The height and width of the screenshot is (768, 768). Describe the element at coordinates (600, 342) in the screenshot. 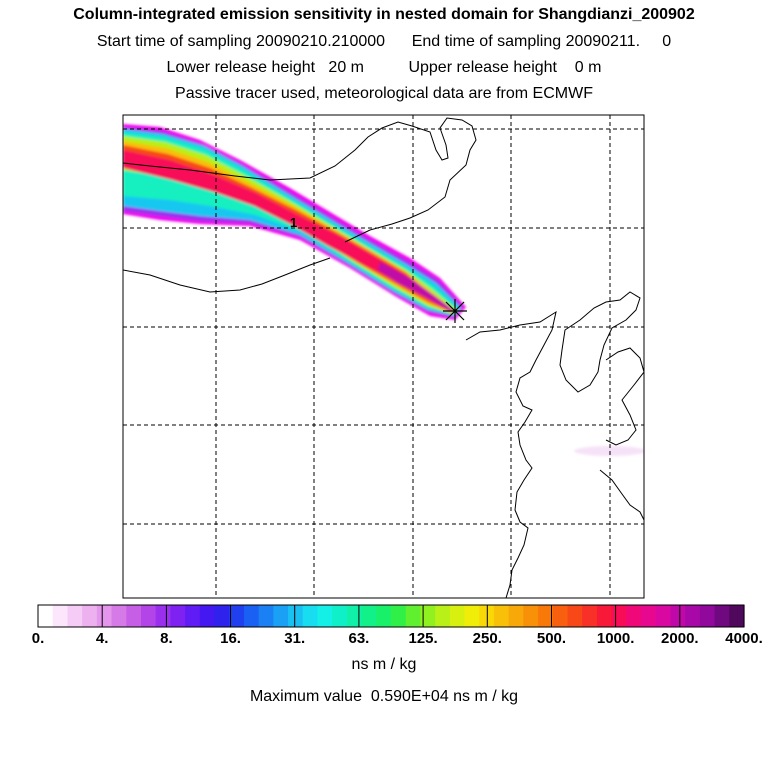

I see `coastline-island` at that location.